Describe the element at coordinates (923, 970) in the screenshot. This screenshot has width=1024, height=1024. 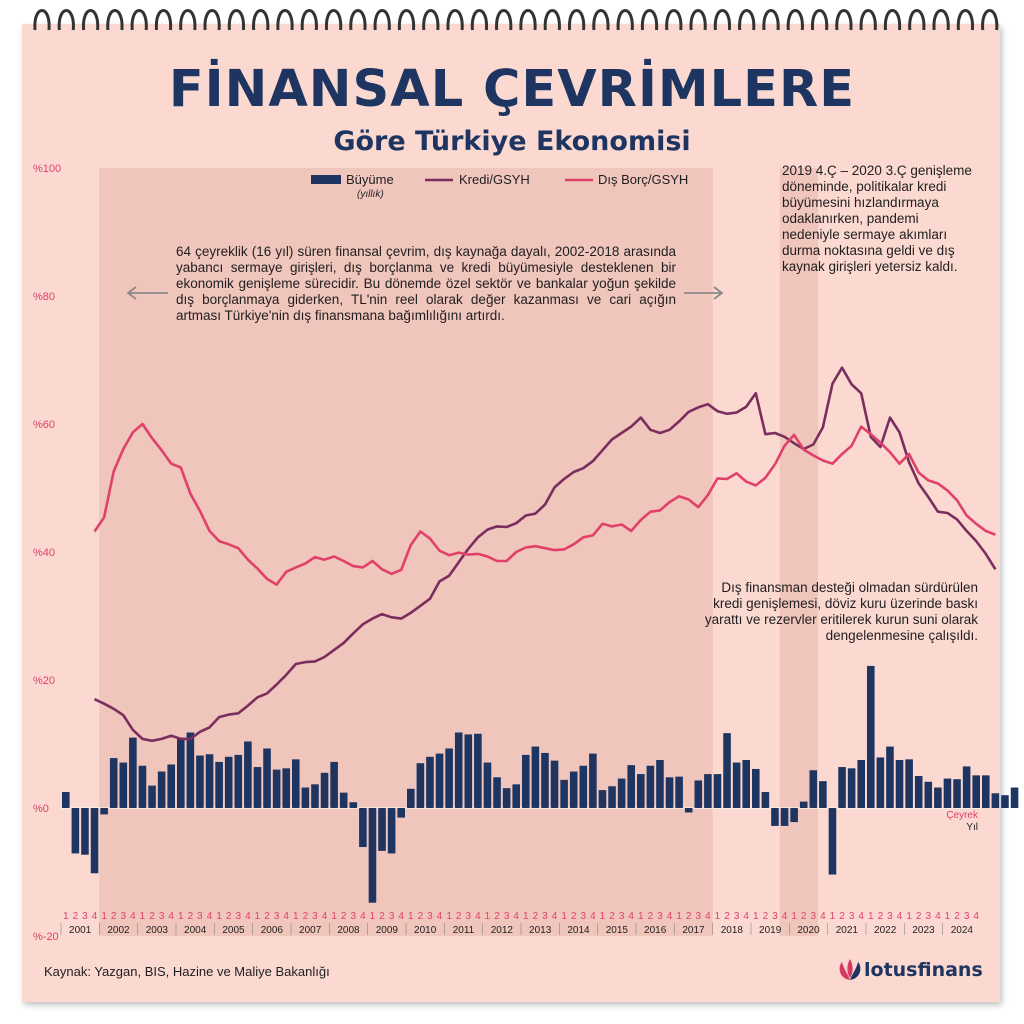
I see `logo-text: lotusfinans` at that location.